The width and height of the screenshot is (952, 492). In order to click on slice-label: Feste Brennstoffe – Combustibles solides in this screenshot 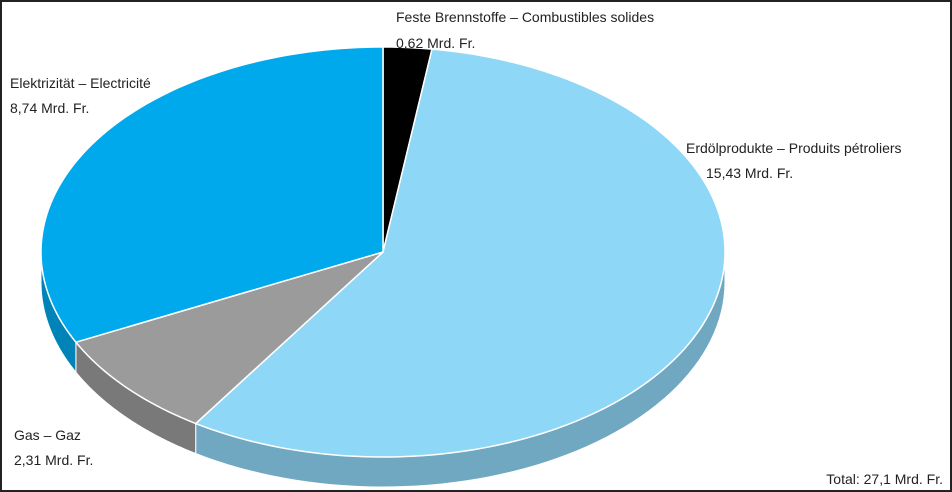, I will do `click(525, 17)`.